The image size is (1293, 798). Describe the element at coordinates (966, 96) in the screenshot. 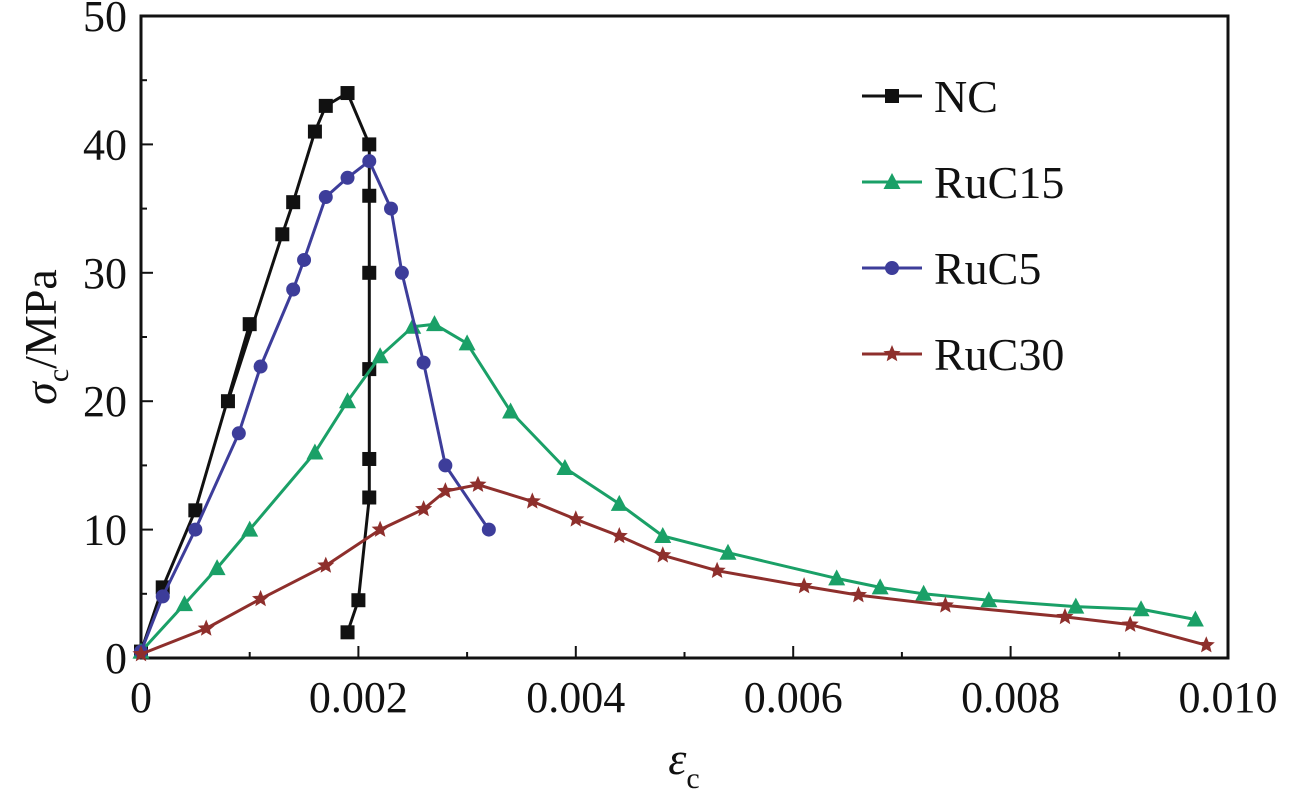

I see `legend-label-nc: NC` at that location.